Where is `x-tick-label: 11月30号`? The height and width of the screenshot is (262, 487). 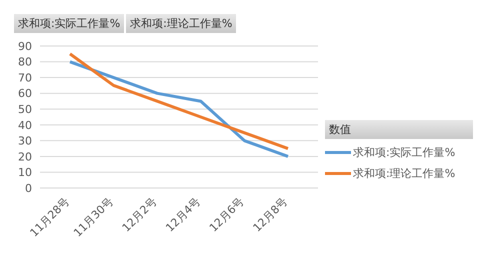 x-tick-label: 11月30号 is located at coordinates (93, 217).